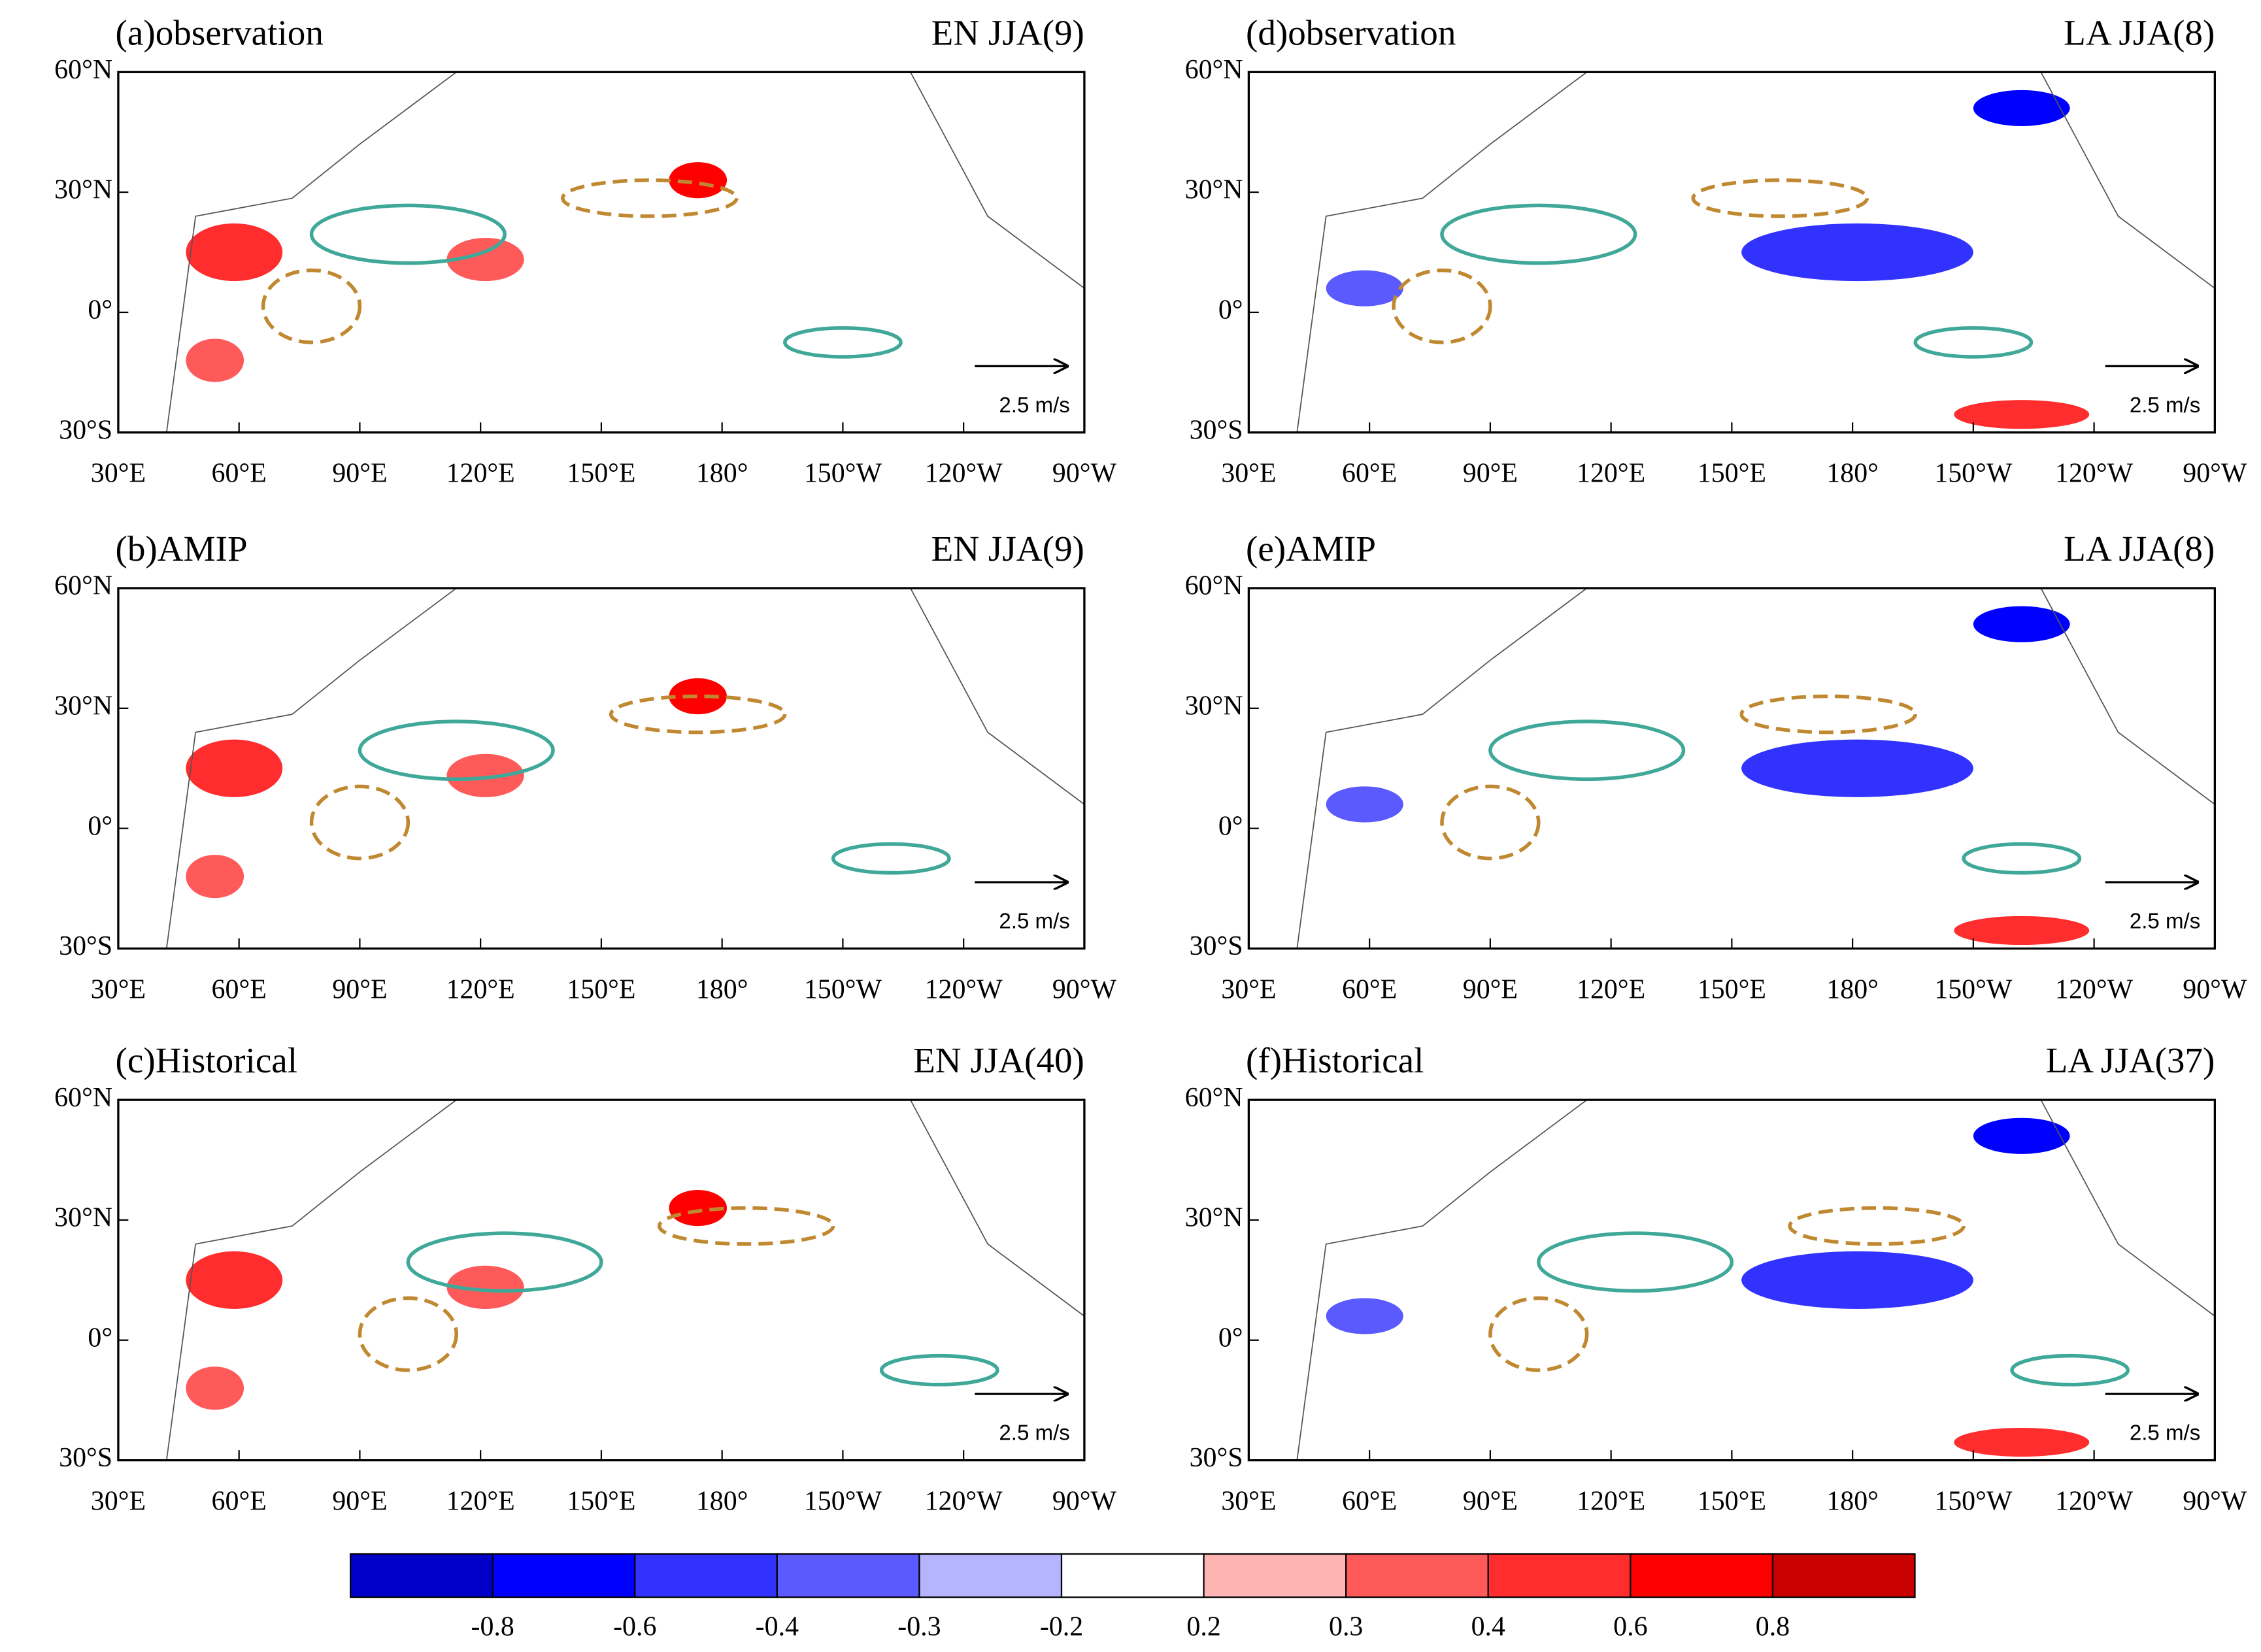 The height and width of the screenshot is (1652, 2261). Describe the element at coordinates (492, 1626) in the screenshot. I see `colorbar-label: -0.8` at that location.